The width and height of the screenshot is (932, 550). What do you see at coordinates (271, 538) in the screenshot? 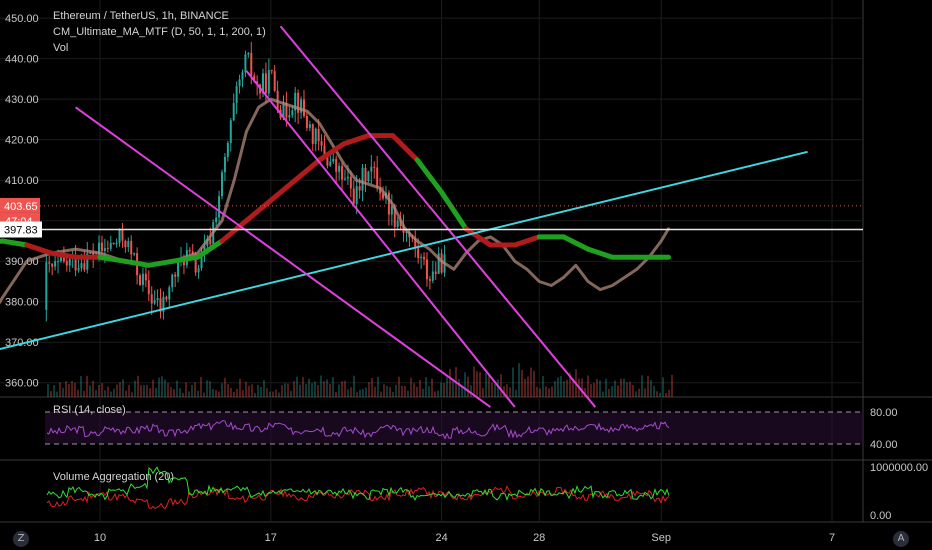
I see `time-tick-label: 17` at bounding box center [271, 538].